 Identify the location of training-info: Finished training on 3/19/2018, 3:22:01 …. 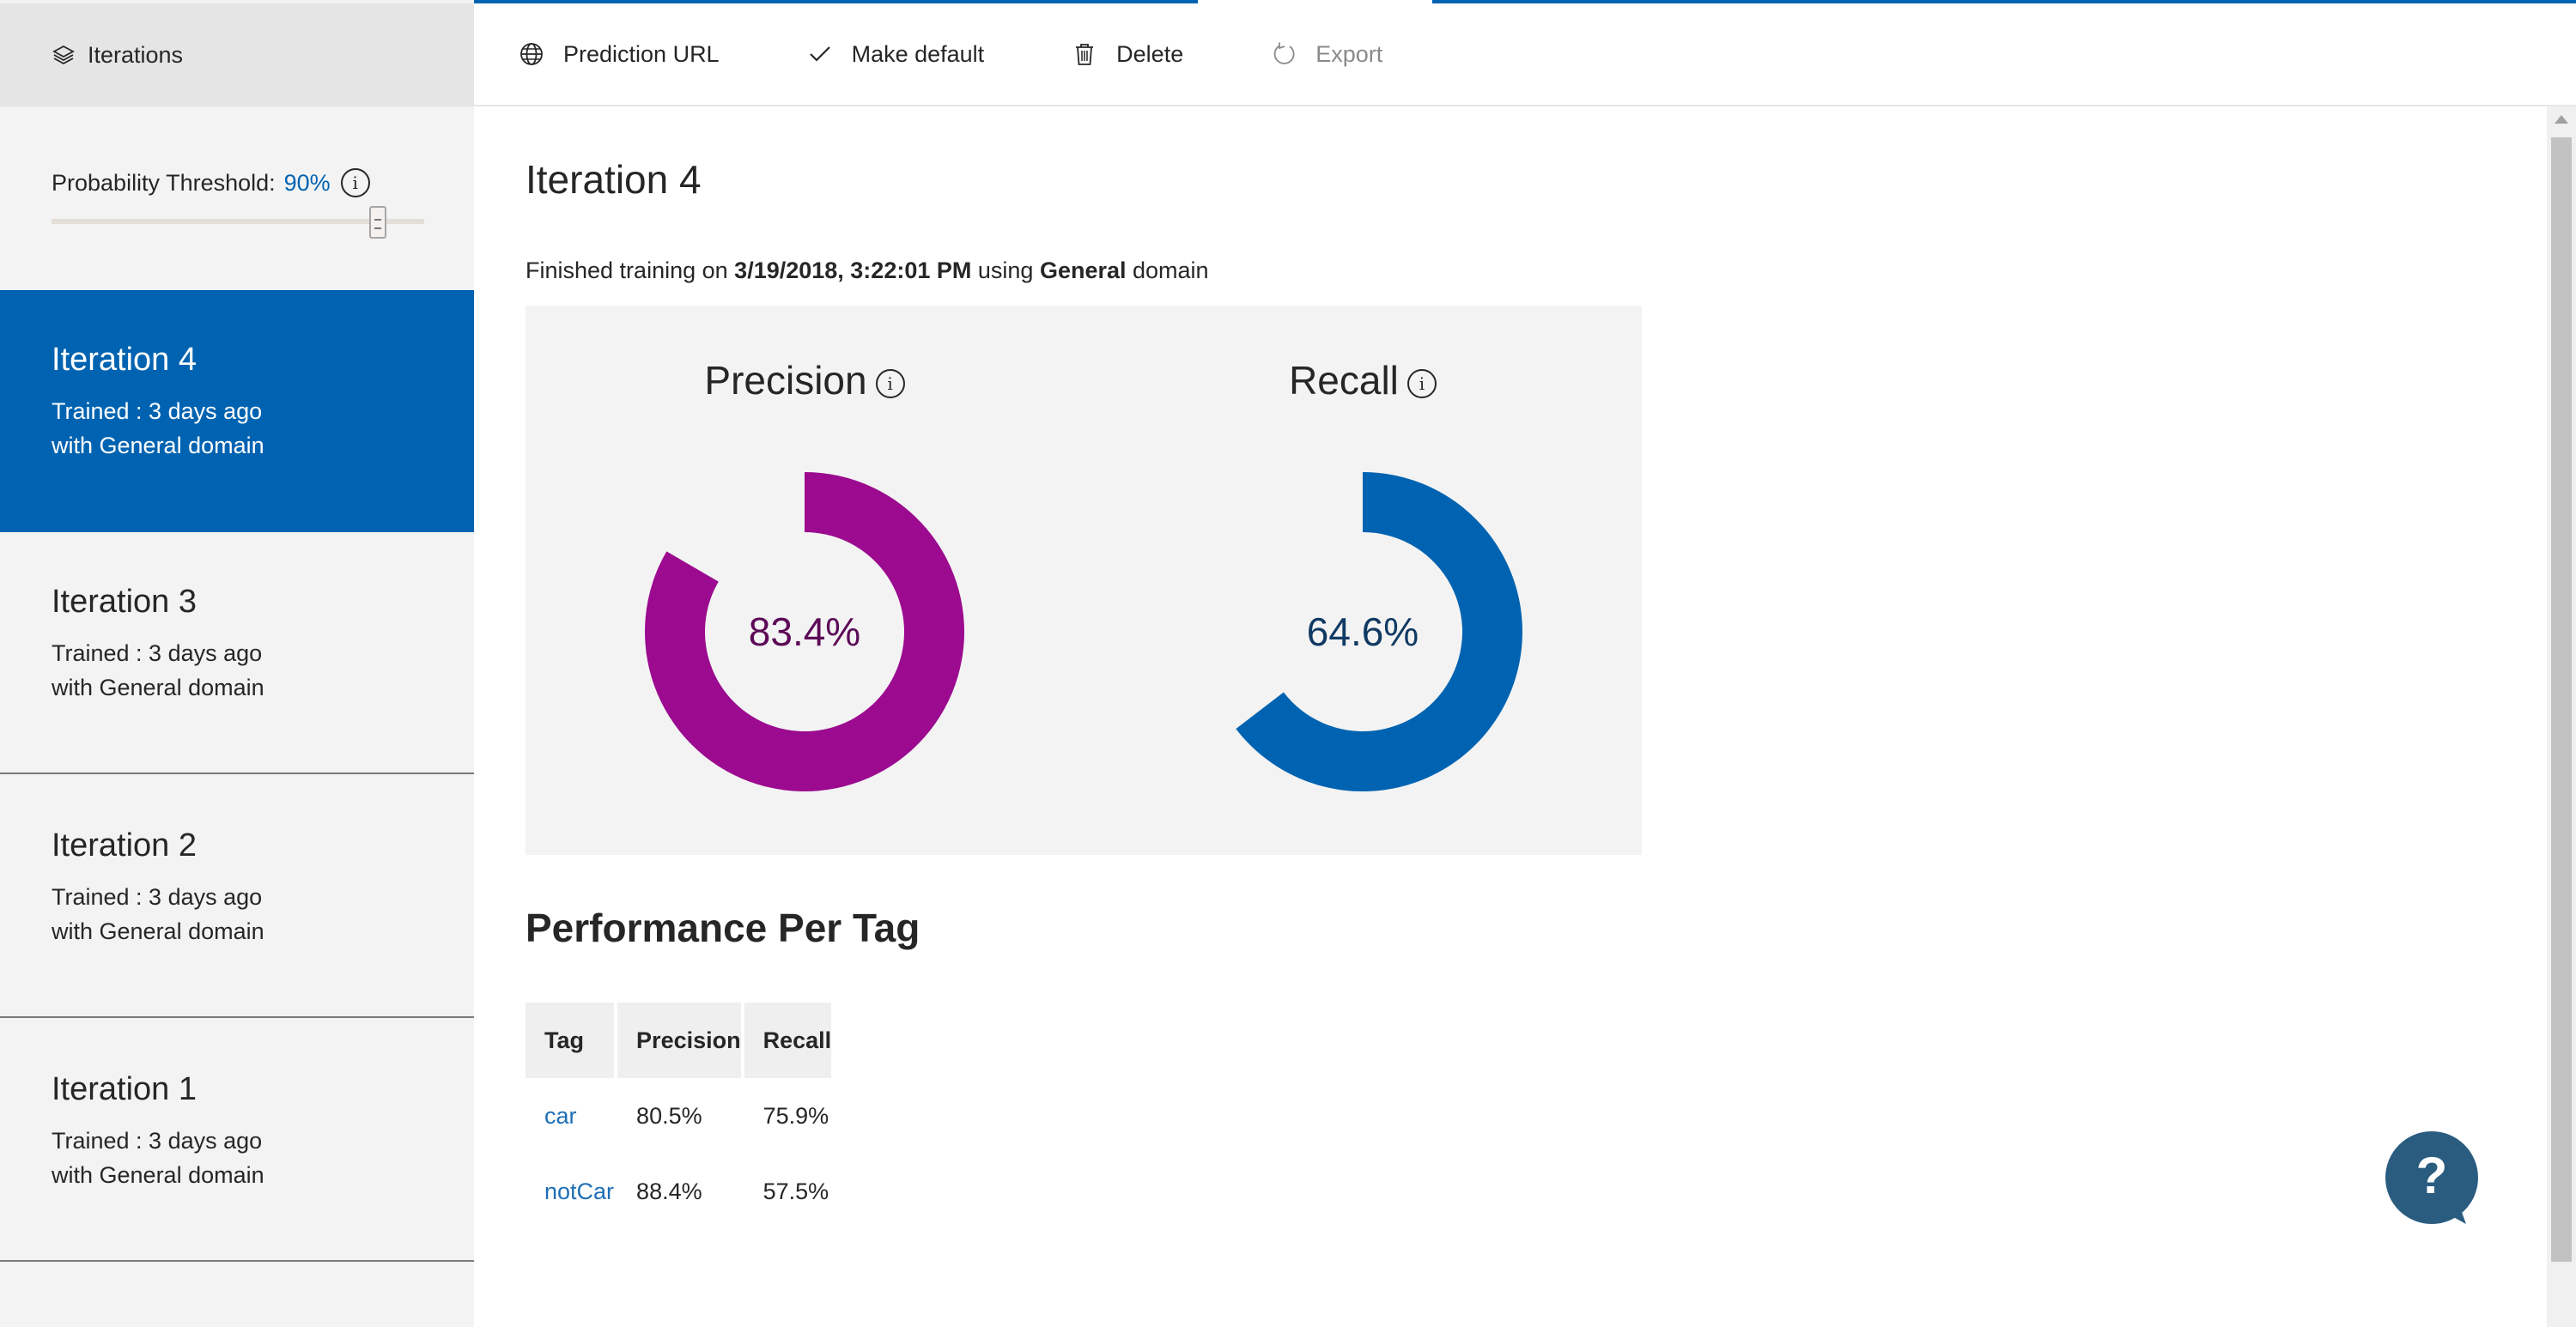
(867, 271).